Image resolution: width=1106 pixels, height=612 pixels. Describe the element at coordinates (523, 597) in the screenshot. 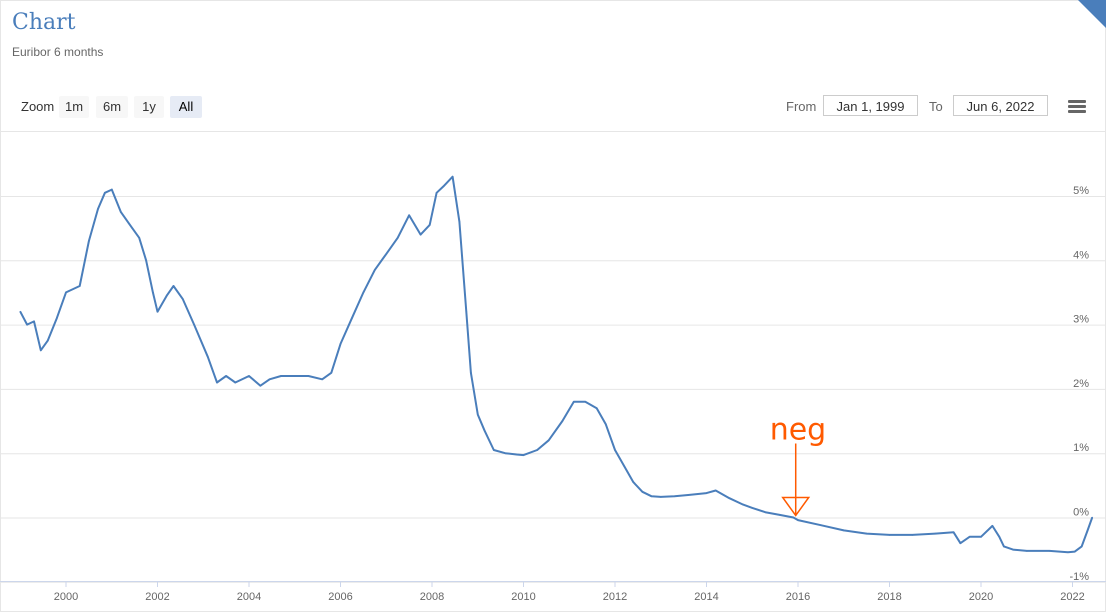

I see `x-tick-label: 2010` at that location.